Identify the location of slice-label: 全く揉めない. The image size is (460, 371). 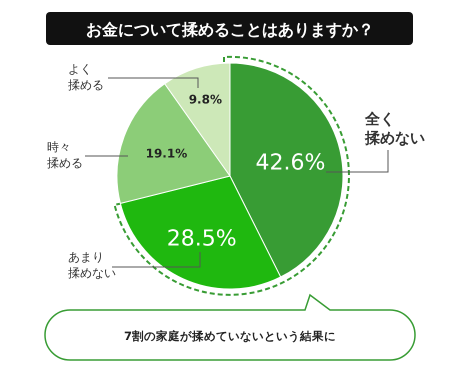
(394, 128).